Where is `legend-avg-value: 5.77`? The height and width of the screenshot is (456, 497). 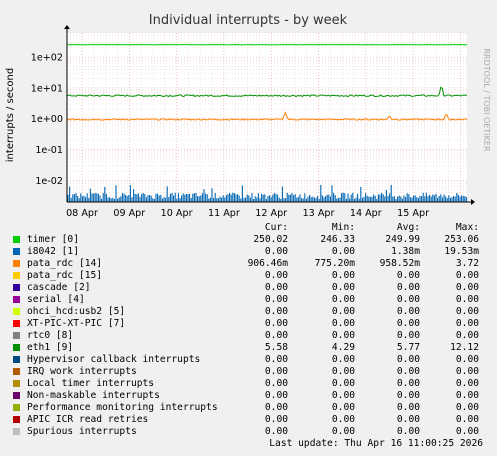 legend-avg-value: 5.77 is located at coordinates (408, 347).